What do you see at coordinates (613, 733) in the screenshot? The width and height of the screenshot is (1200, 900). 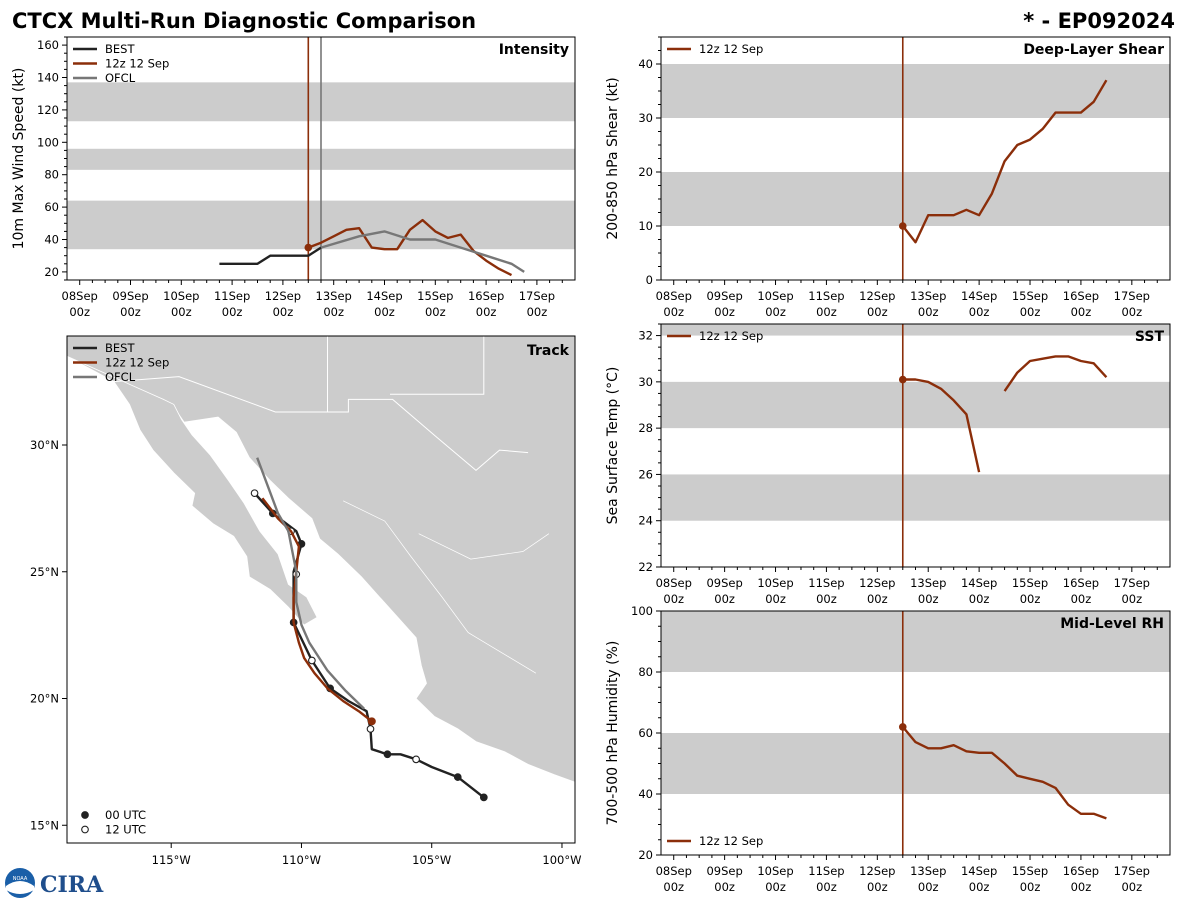 I see `y-axis-label: 700-500 hPa Humidity (%)` at bounding box center [613, 733].